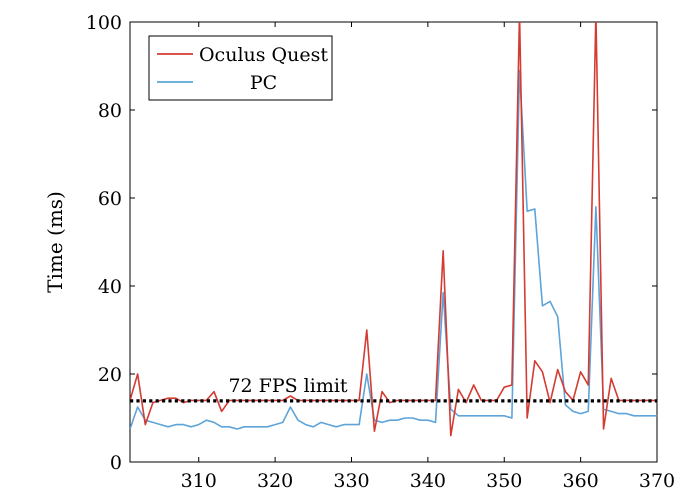 Image resolution: width=688 pixels, height=498 pixels. I want to click on y-axis-label: Time (ms), so click(55, 242).